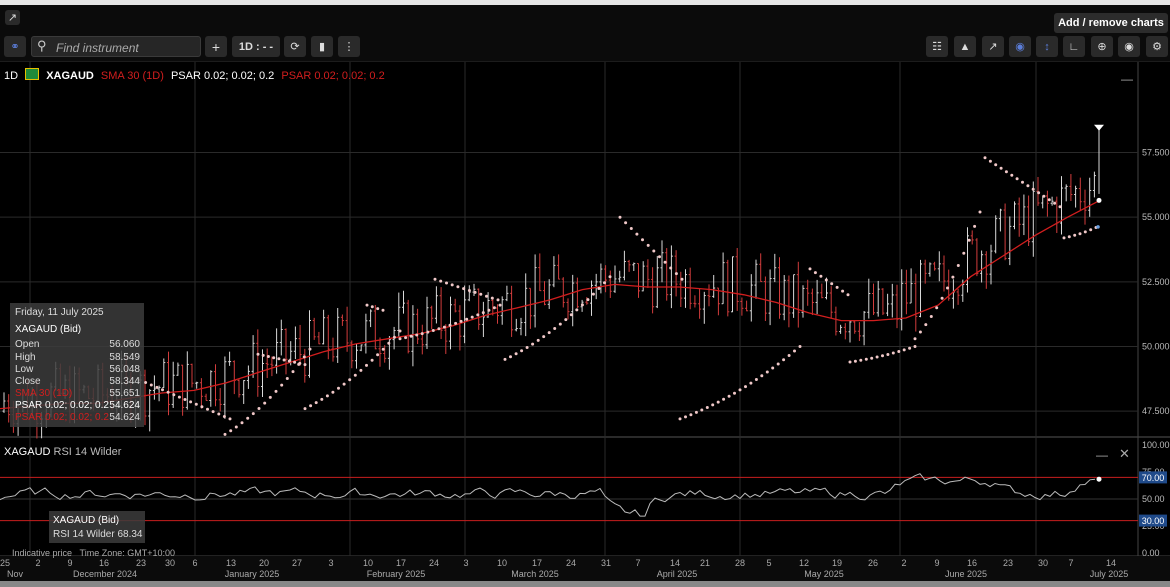  Describe the element at coordinates (993, 46) in the screenshot. I see `draw-line-icon: ↗` at that location.